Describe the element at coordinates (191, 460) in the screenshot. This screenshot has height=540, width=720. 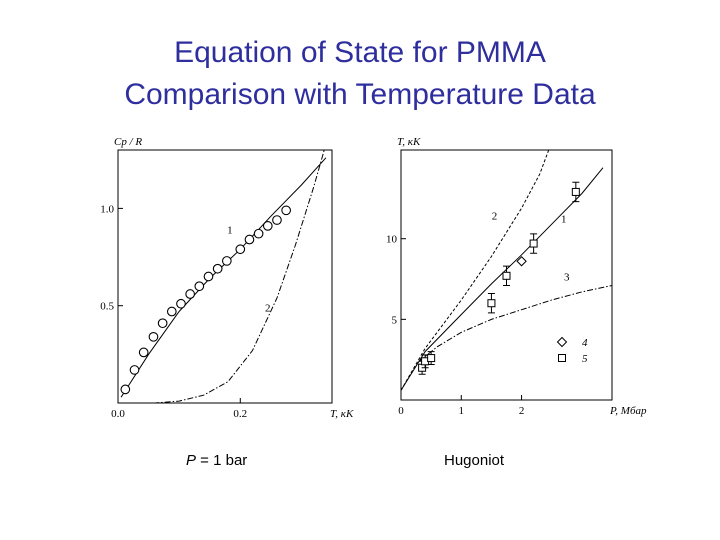
I see `caption-pressure-var: P` at that location.